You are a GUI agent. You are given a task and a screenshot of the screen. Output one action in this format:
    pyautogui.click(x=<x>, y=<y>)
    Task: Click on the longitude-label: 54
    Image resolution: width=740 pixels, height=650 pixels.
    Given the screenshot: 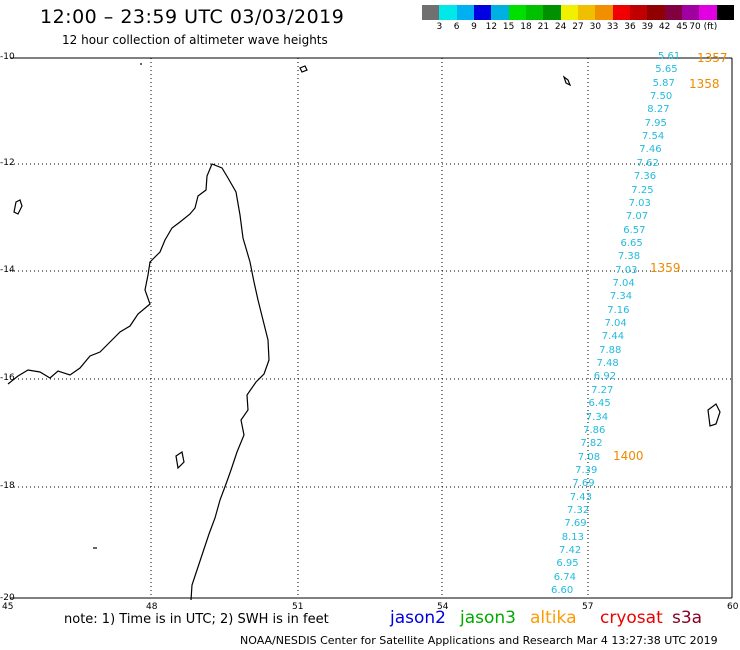 What is the action you would take?
    pyautogui.click(x=443, y=607)
    